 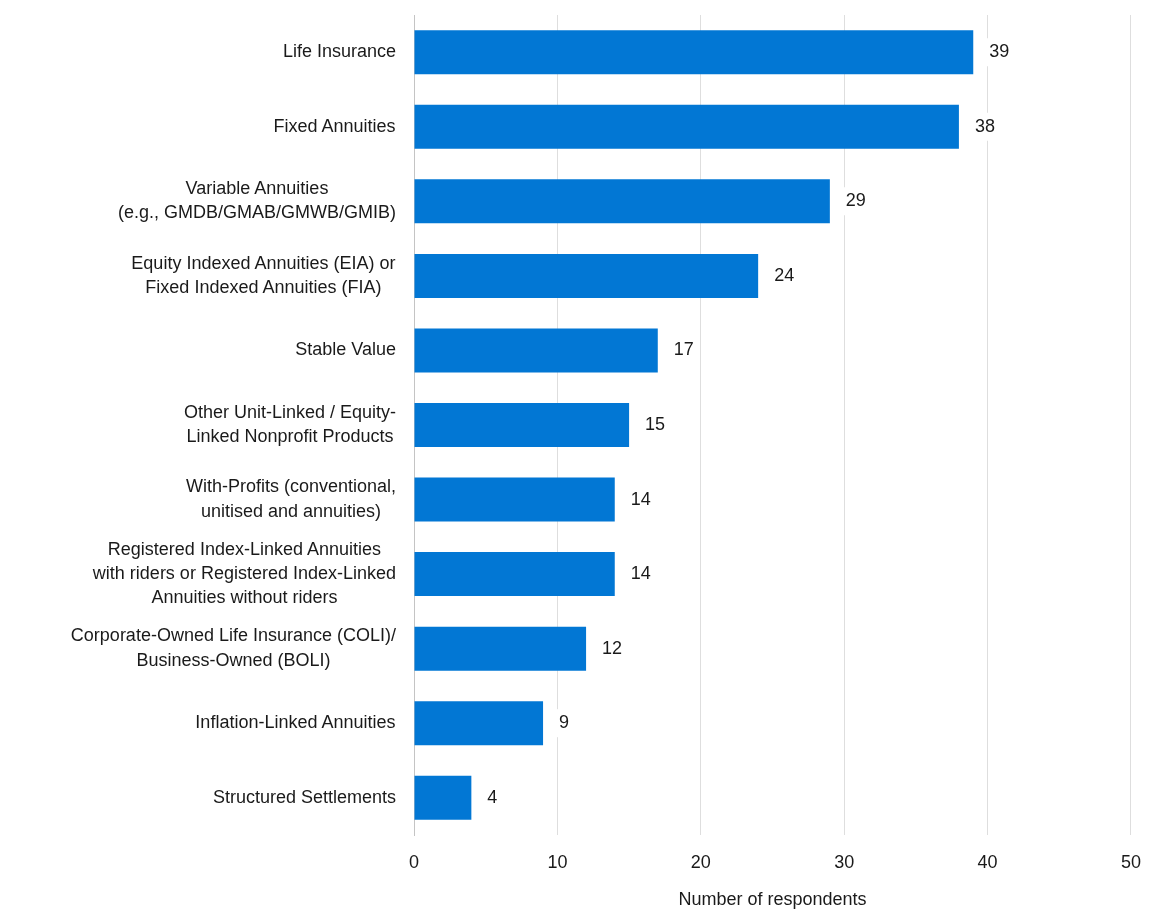 I want to click on x-axis-title: Number of respondents, so click(x=772, y=899).